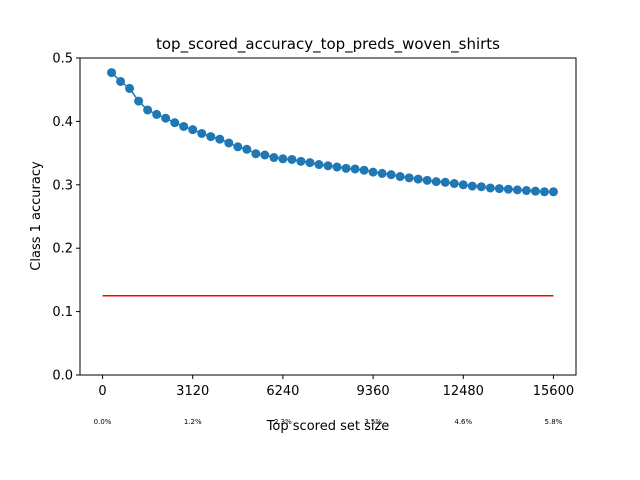 This screenshot has width=640, height=480. What do you see at coordinates (282, 391) in the screenshot?
I see `x-tick-label: 6240` at bounding box center [282, 391].